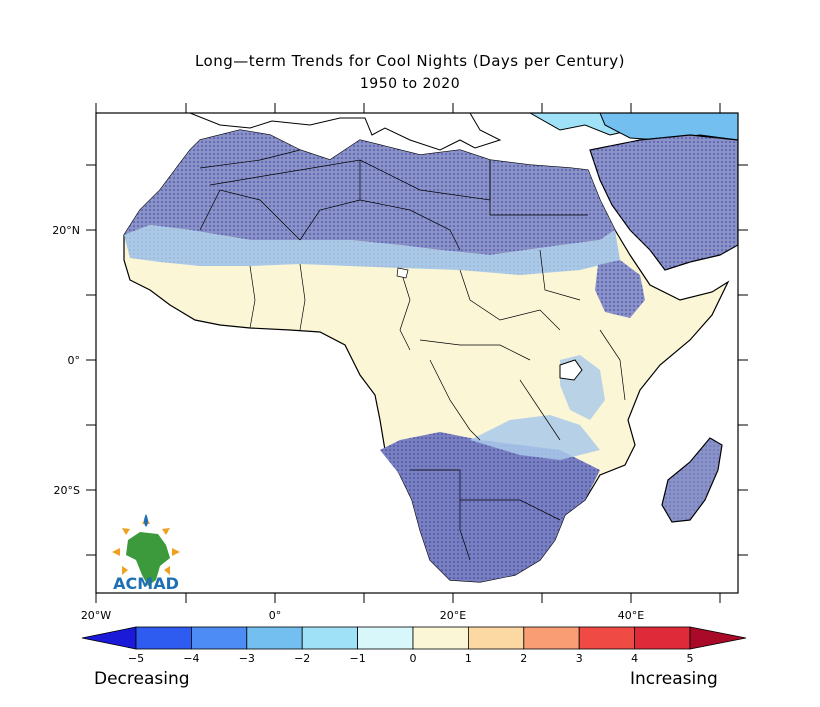  What do you see at coordinates (345, 132) in the screenshot?
I see `europe-landmass` at bounding box center [345, 132].